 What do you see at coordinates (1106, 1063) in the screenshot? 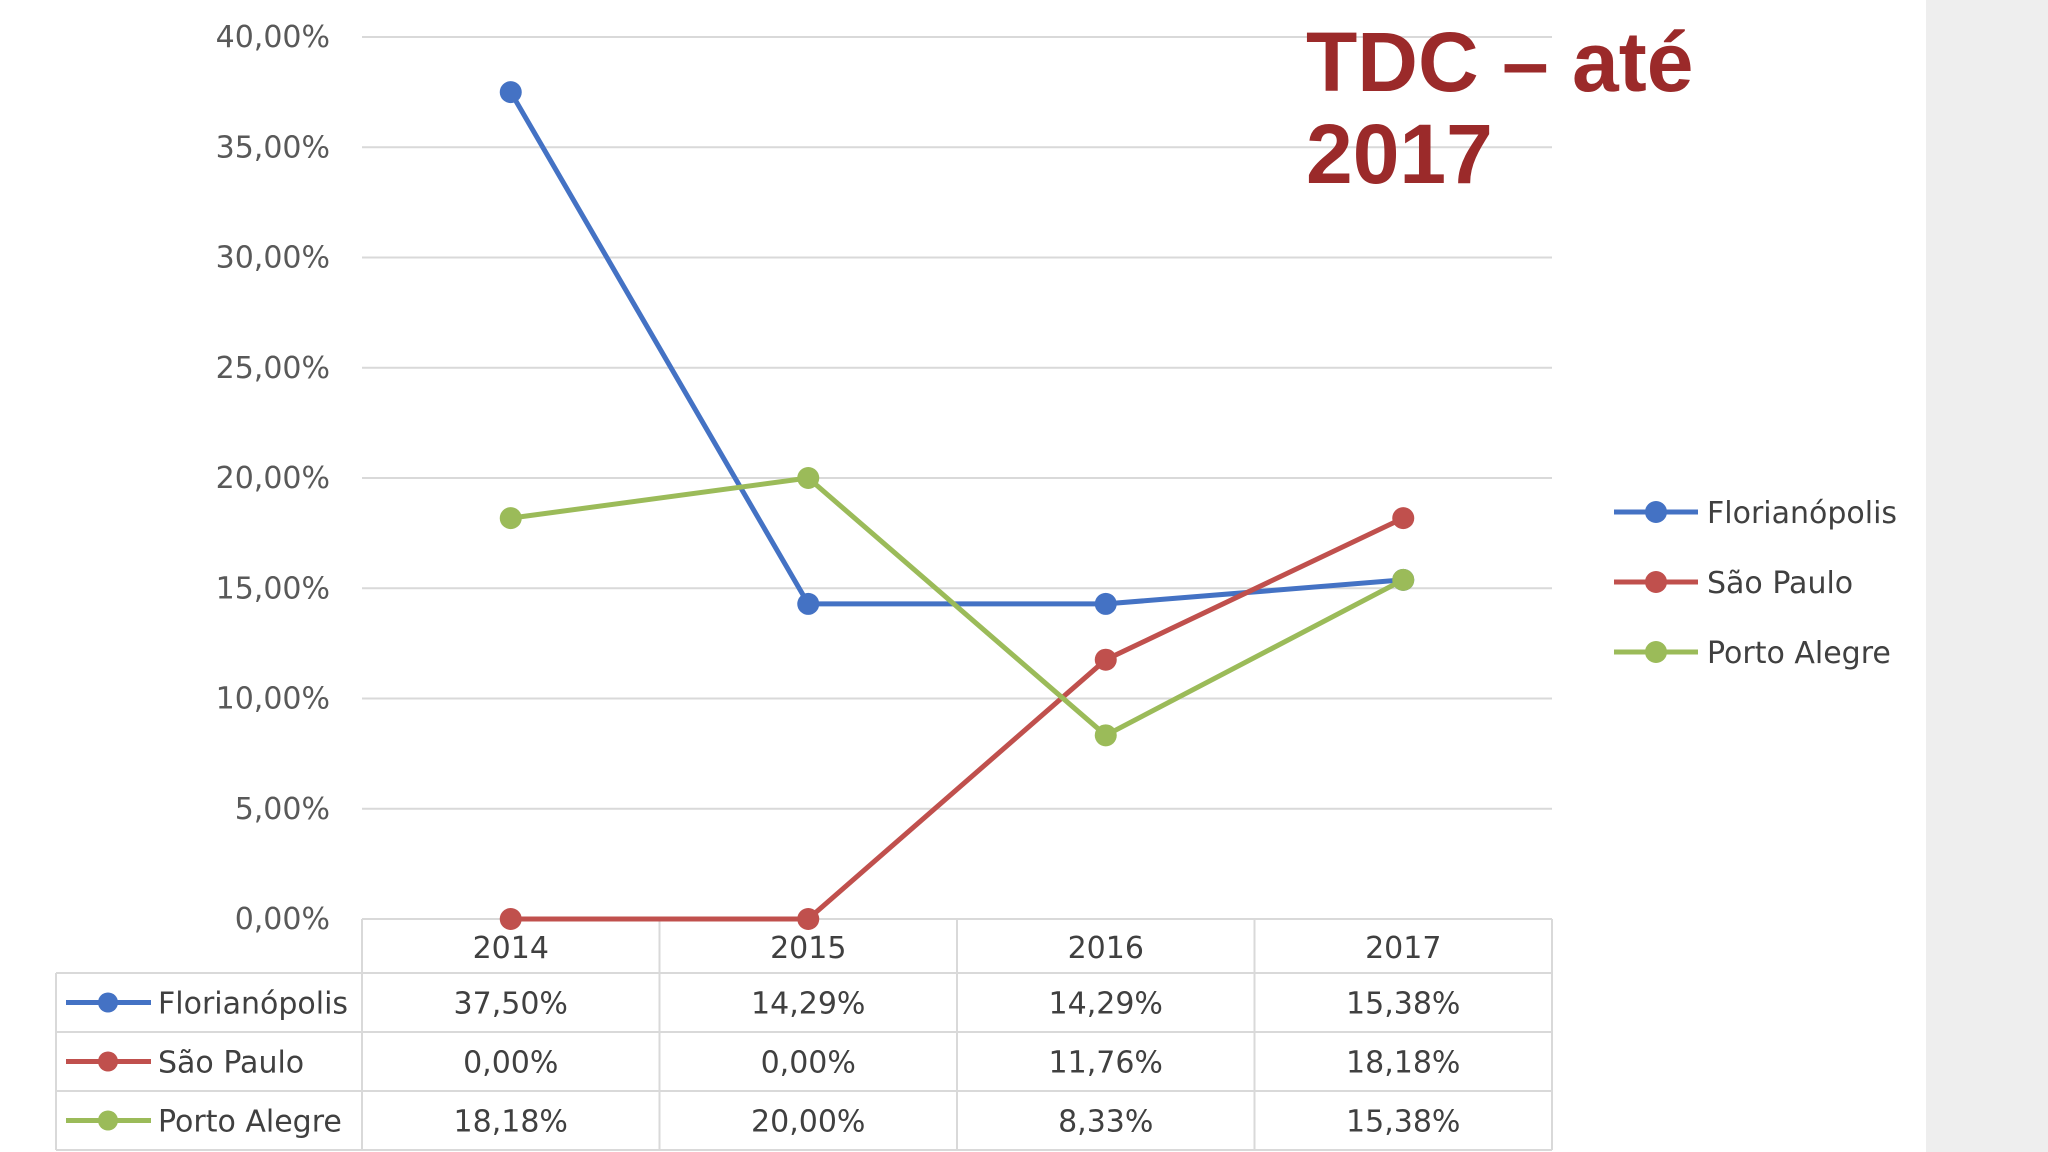
I see `data-label: 11,76%` at bounding box center [1106, 1063].